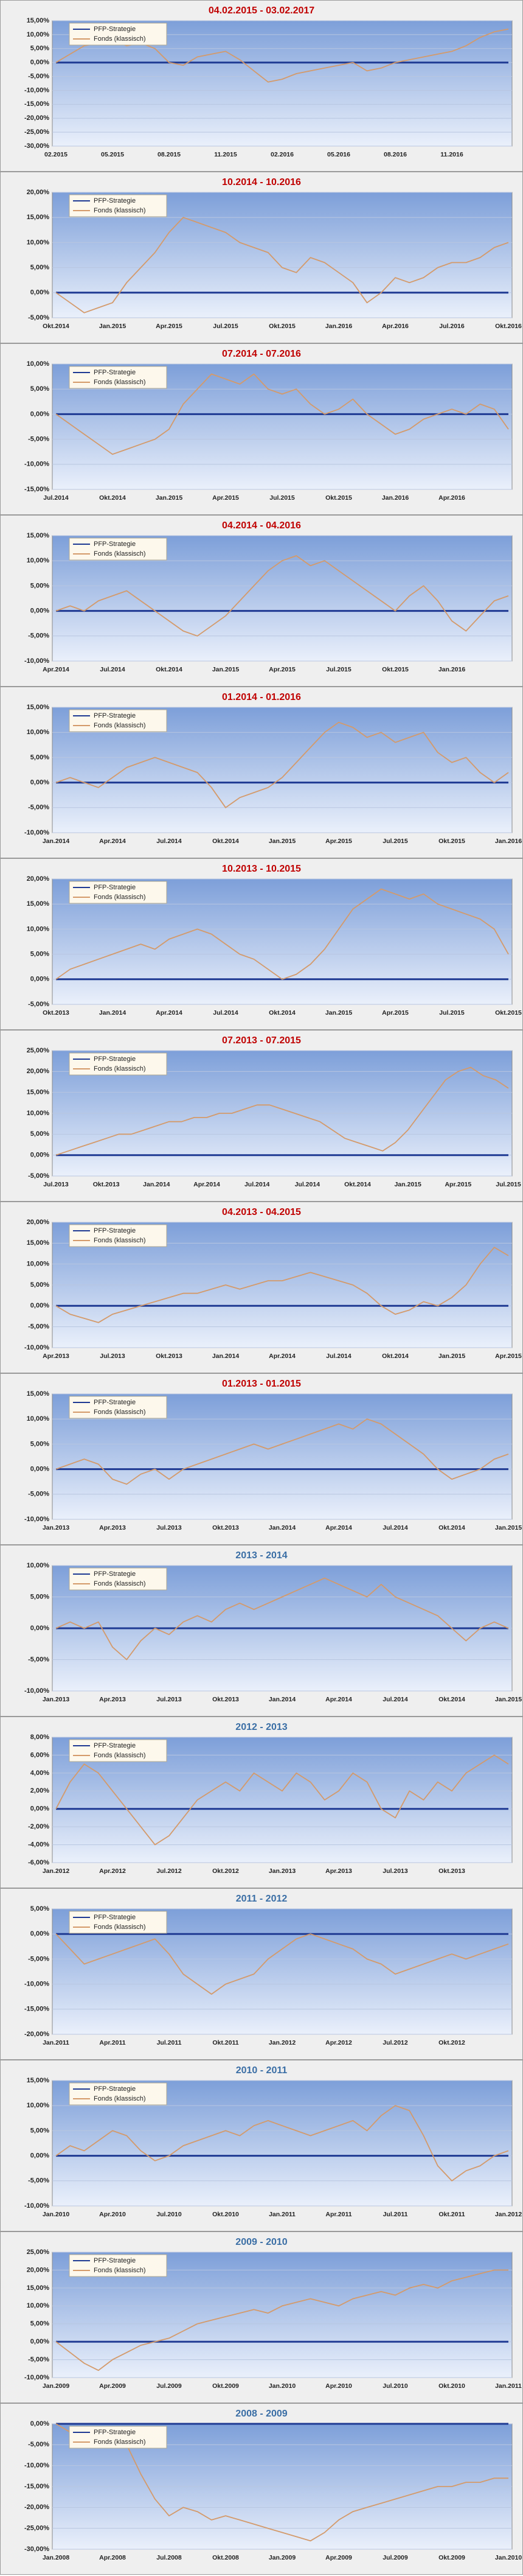  Describe the element at coordinates (396, 154) in the screenshot. I see `x-tick-label: 08.2016` at that location.